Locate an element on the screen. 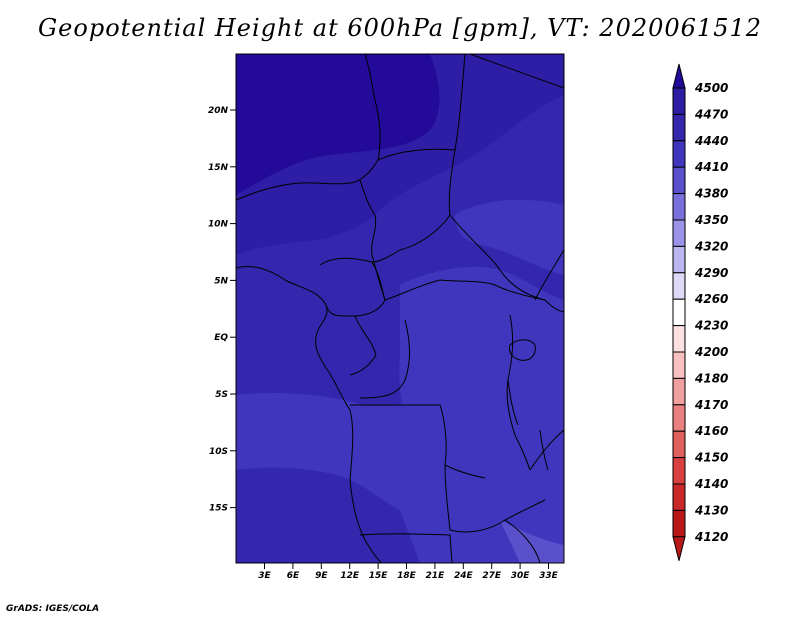 The width and height of the screenshot is (800, 618). lake-victoria is located at coordinates (522, 350).